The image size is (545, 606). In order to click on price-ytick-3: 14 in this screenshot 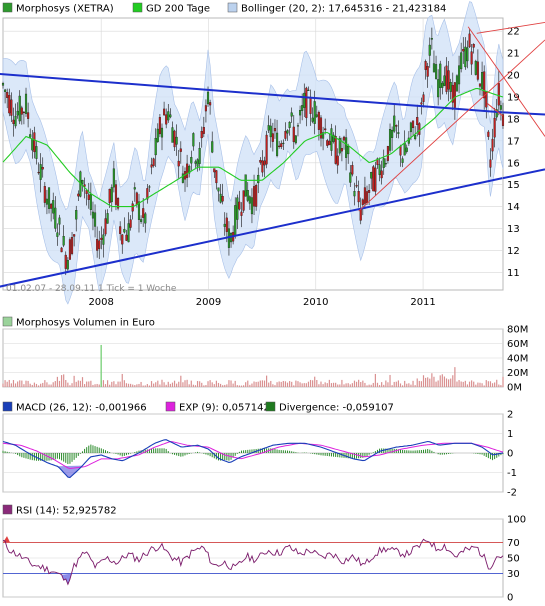, I will do `click(513, 207)`.